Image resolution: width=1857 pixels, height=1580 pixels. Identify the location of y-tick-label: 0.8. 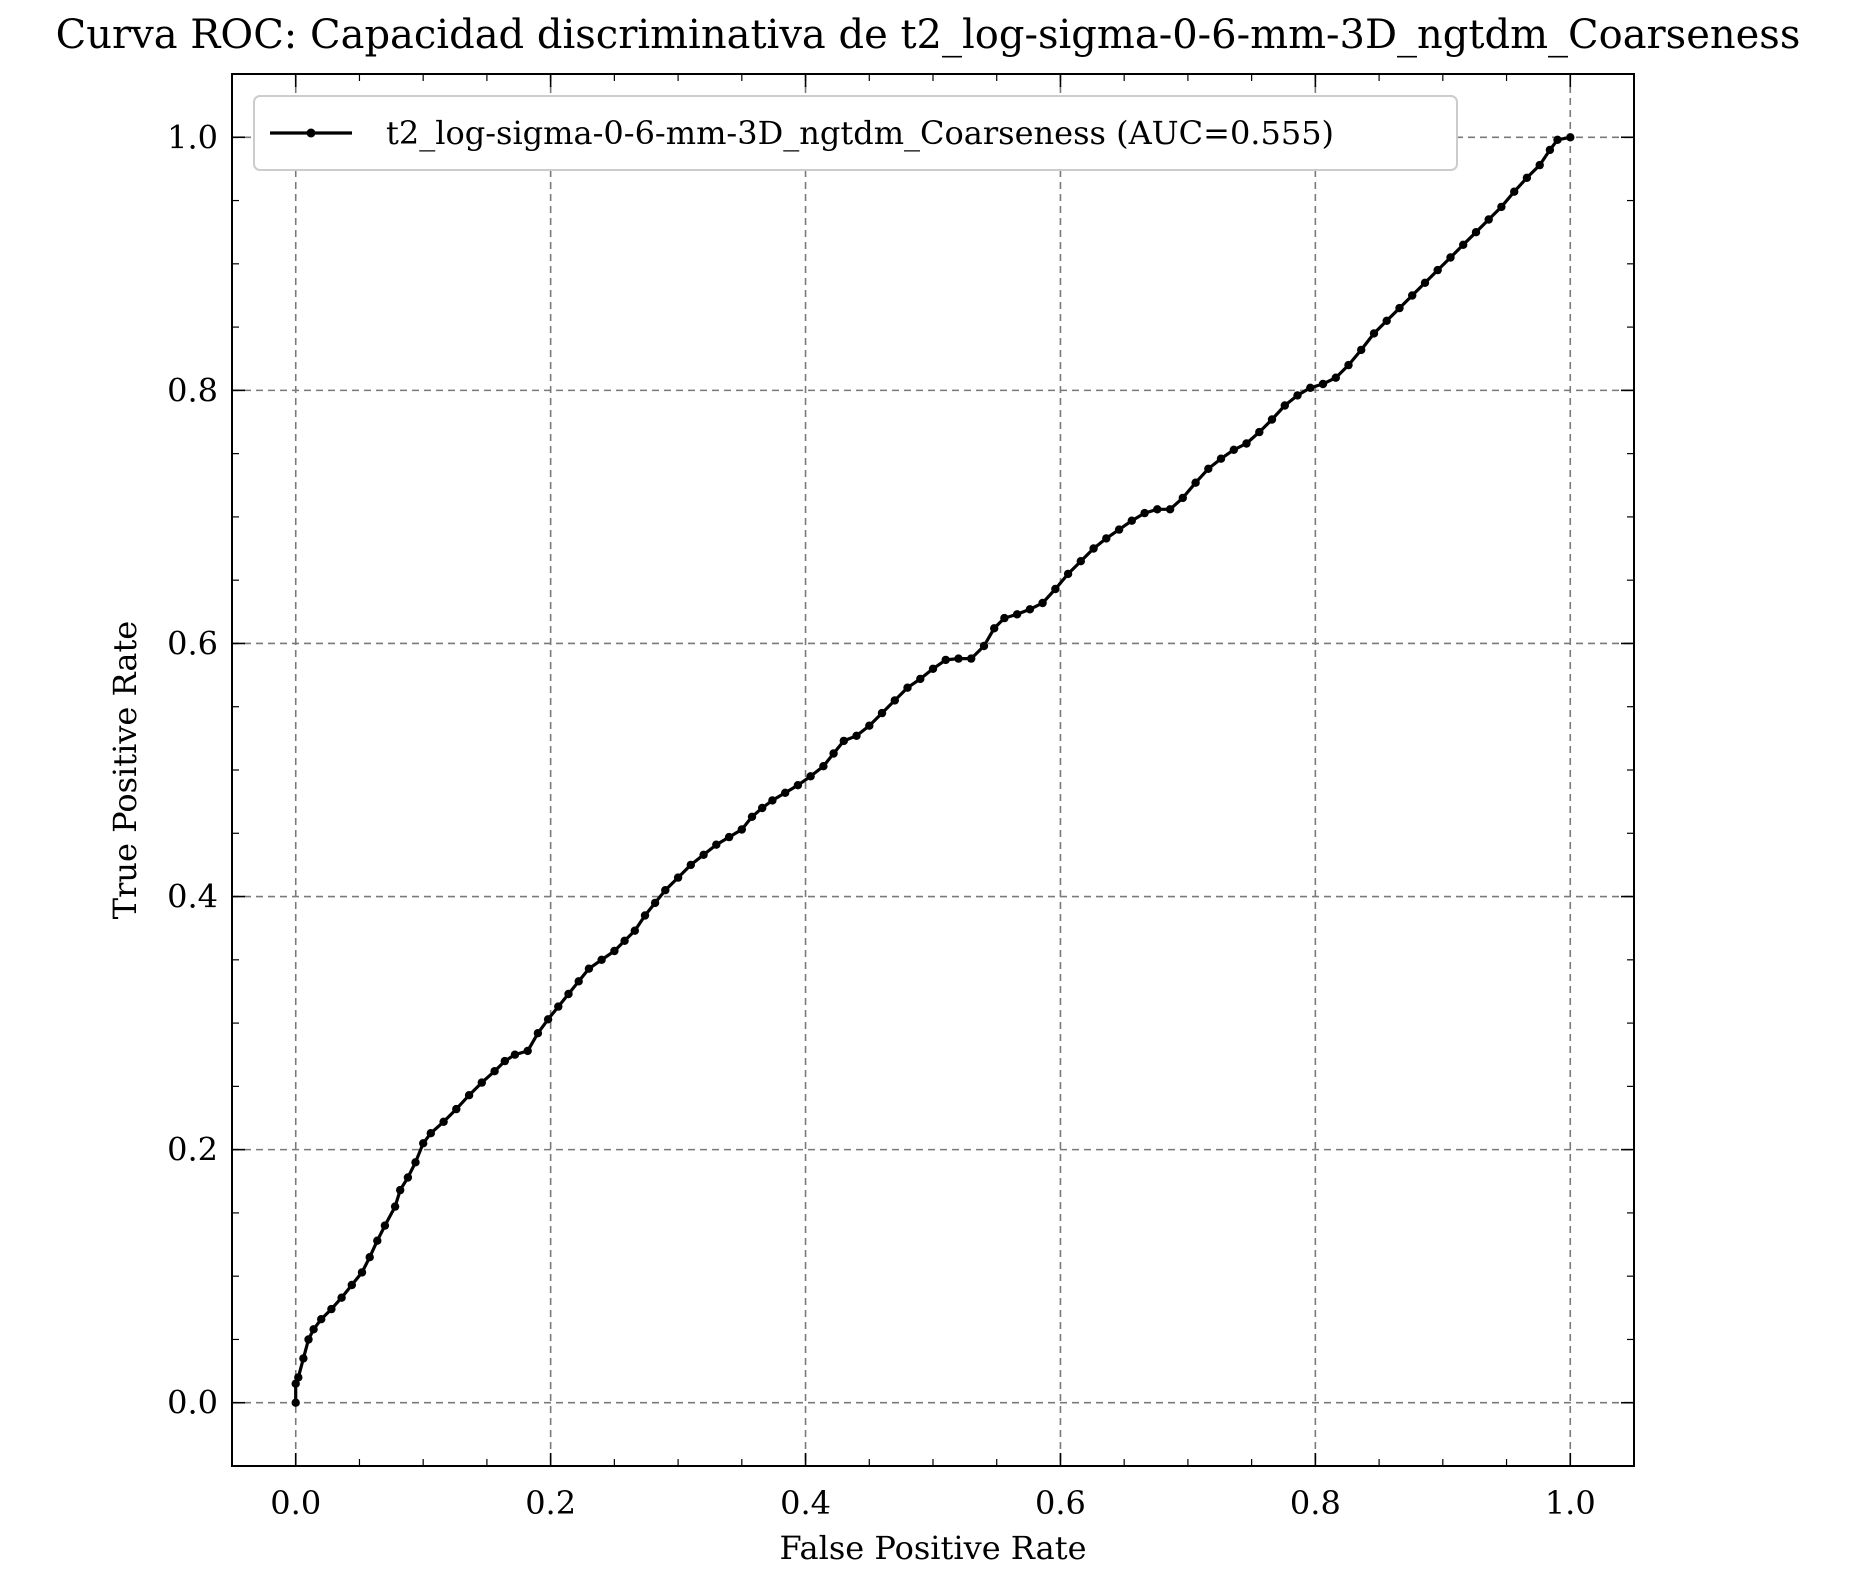
(192, 390).